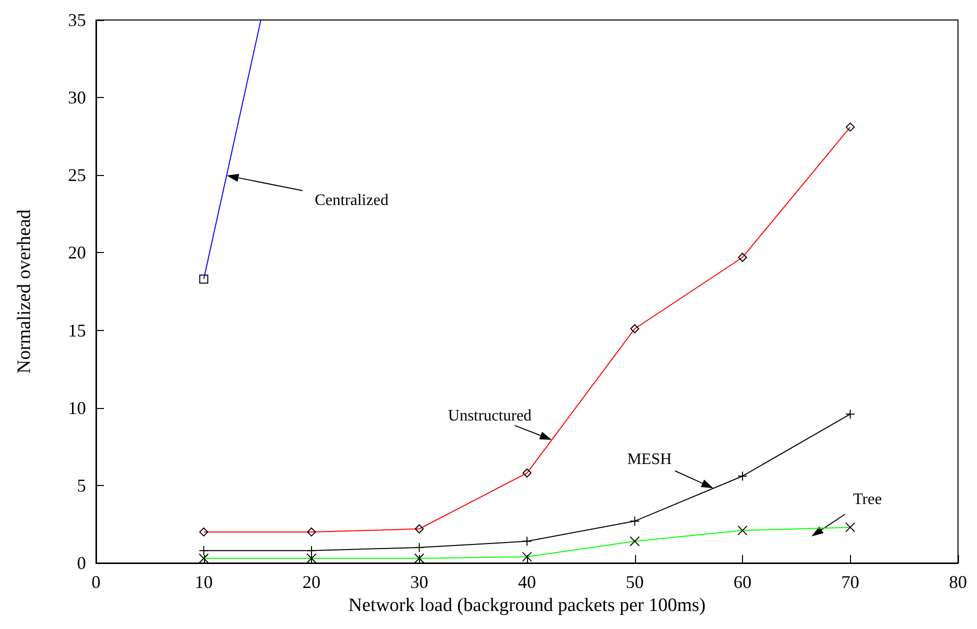 This screenshot has height=629, width=977. What do you see at coordinates (490, 415) in the screenshot?
I see `series-label: Unstructured` at bounding box center [490, 415].